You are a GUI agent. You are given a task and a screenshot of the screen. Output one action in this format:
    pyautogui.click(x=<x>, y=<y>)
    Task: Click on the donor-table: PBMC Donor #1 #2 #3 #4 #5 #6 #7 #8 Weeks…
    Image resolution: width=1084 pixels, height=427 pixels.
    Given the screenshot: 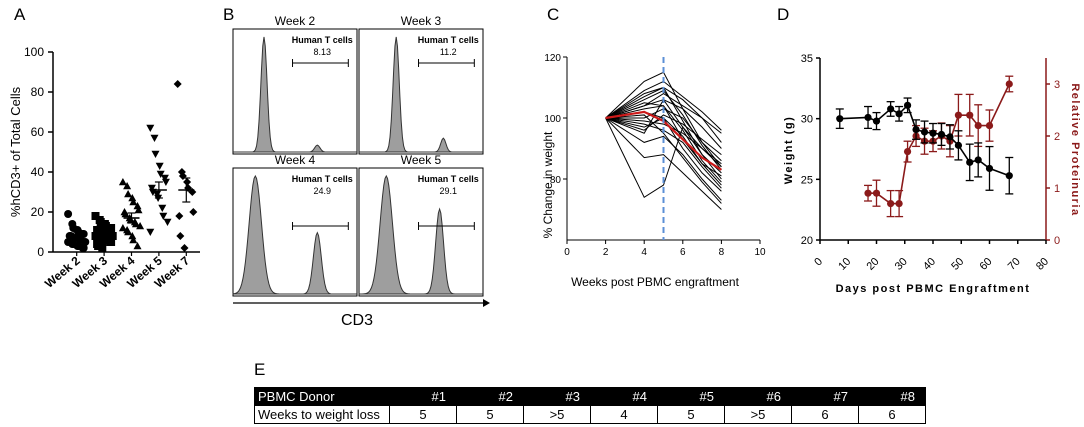 What is the action you would take?
    pyautogui.click(x=590, y=405)
    